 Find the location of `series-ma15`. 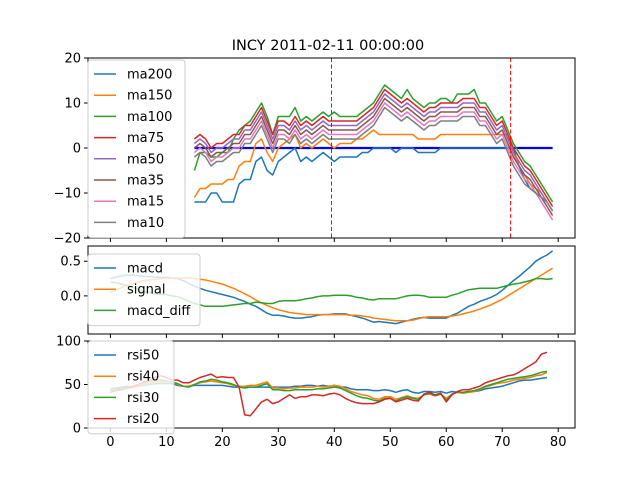

series-ma15 is located at coordinates (373, 161).